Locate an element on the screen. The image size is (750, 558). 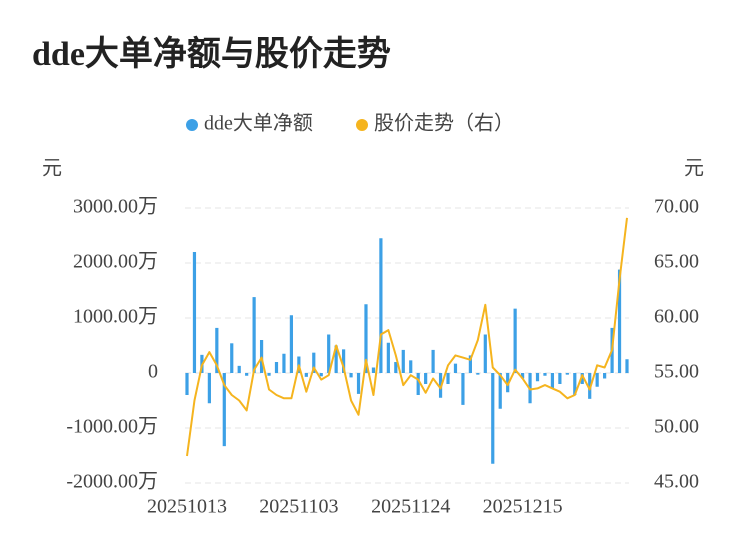
y-tick-label: 2000.00万 is located at coordinates (115, 262).